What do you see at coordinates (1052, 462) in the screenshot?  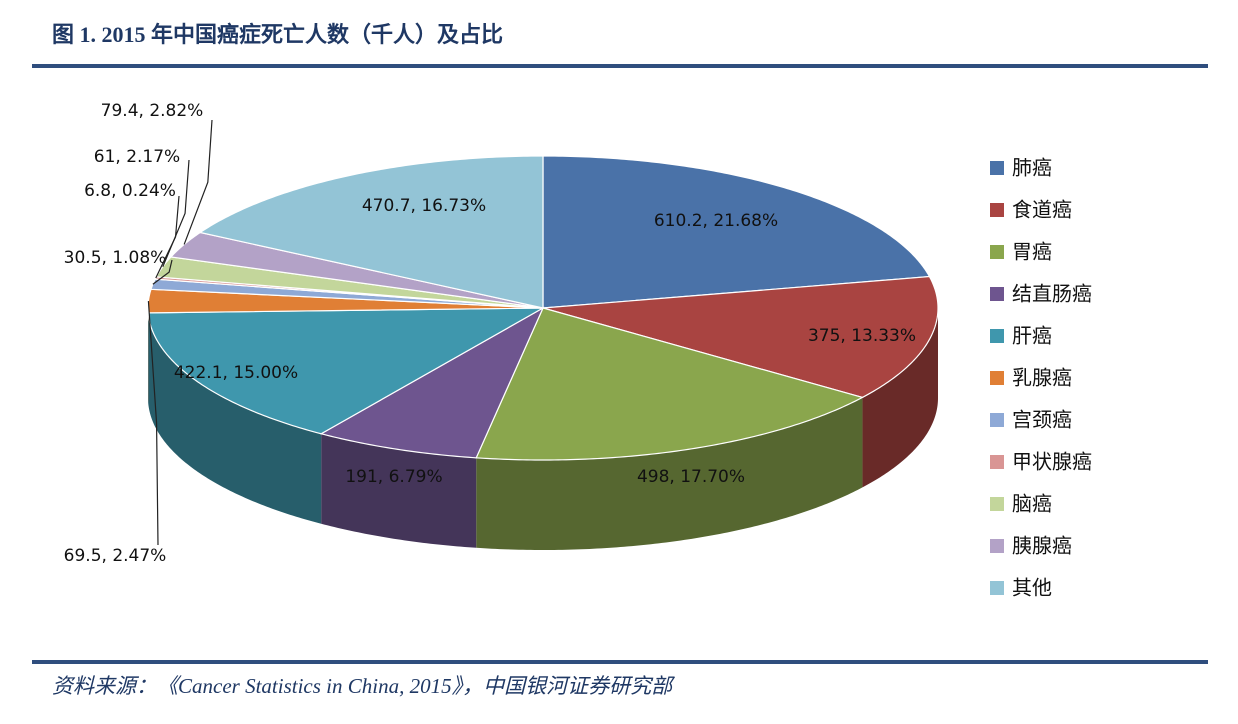 I see `legend-label: 甲状腺癌` at bounding box center [1052, 462].